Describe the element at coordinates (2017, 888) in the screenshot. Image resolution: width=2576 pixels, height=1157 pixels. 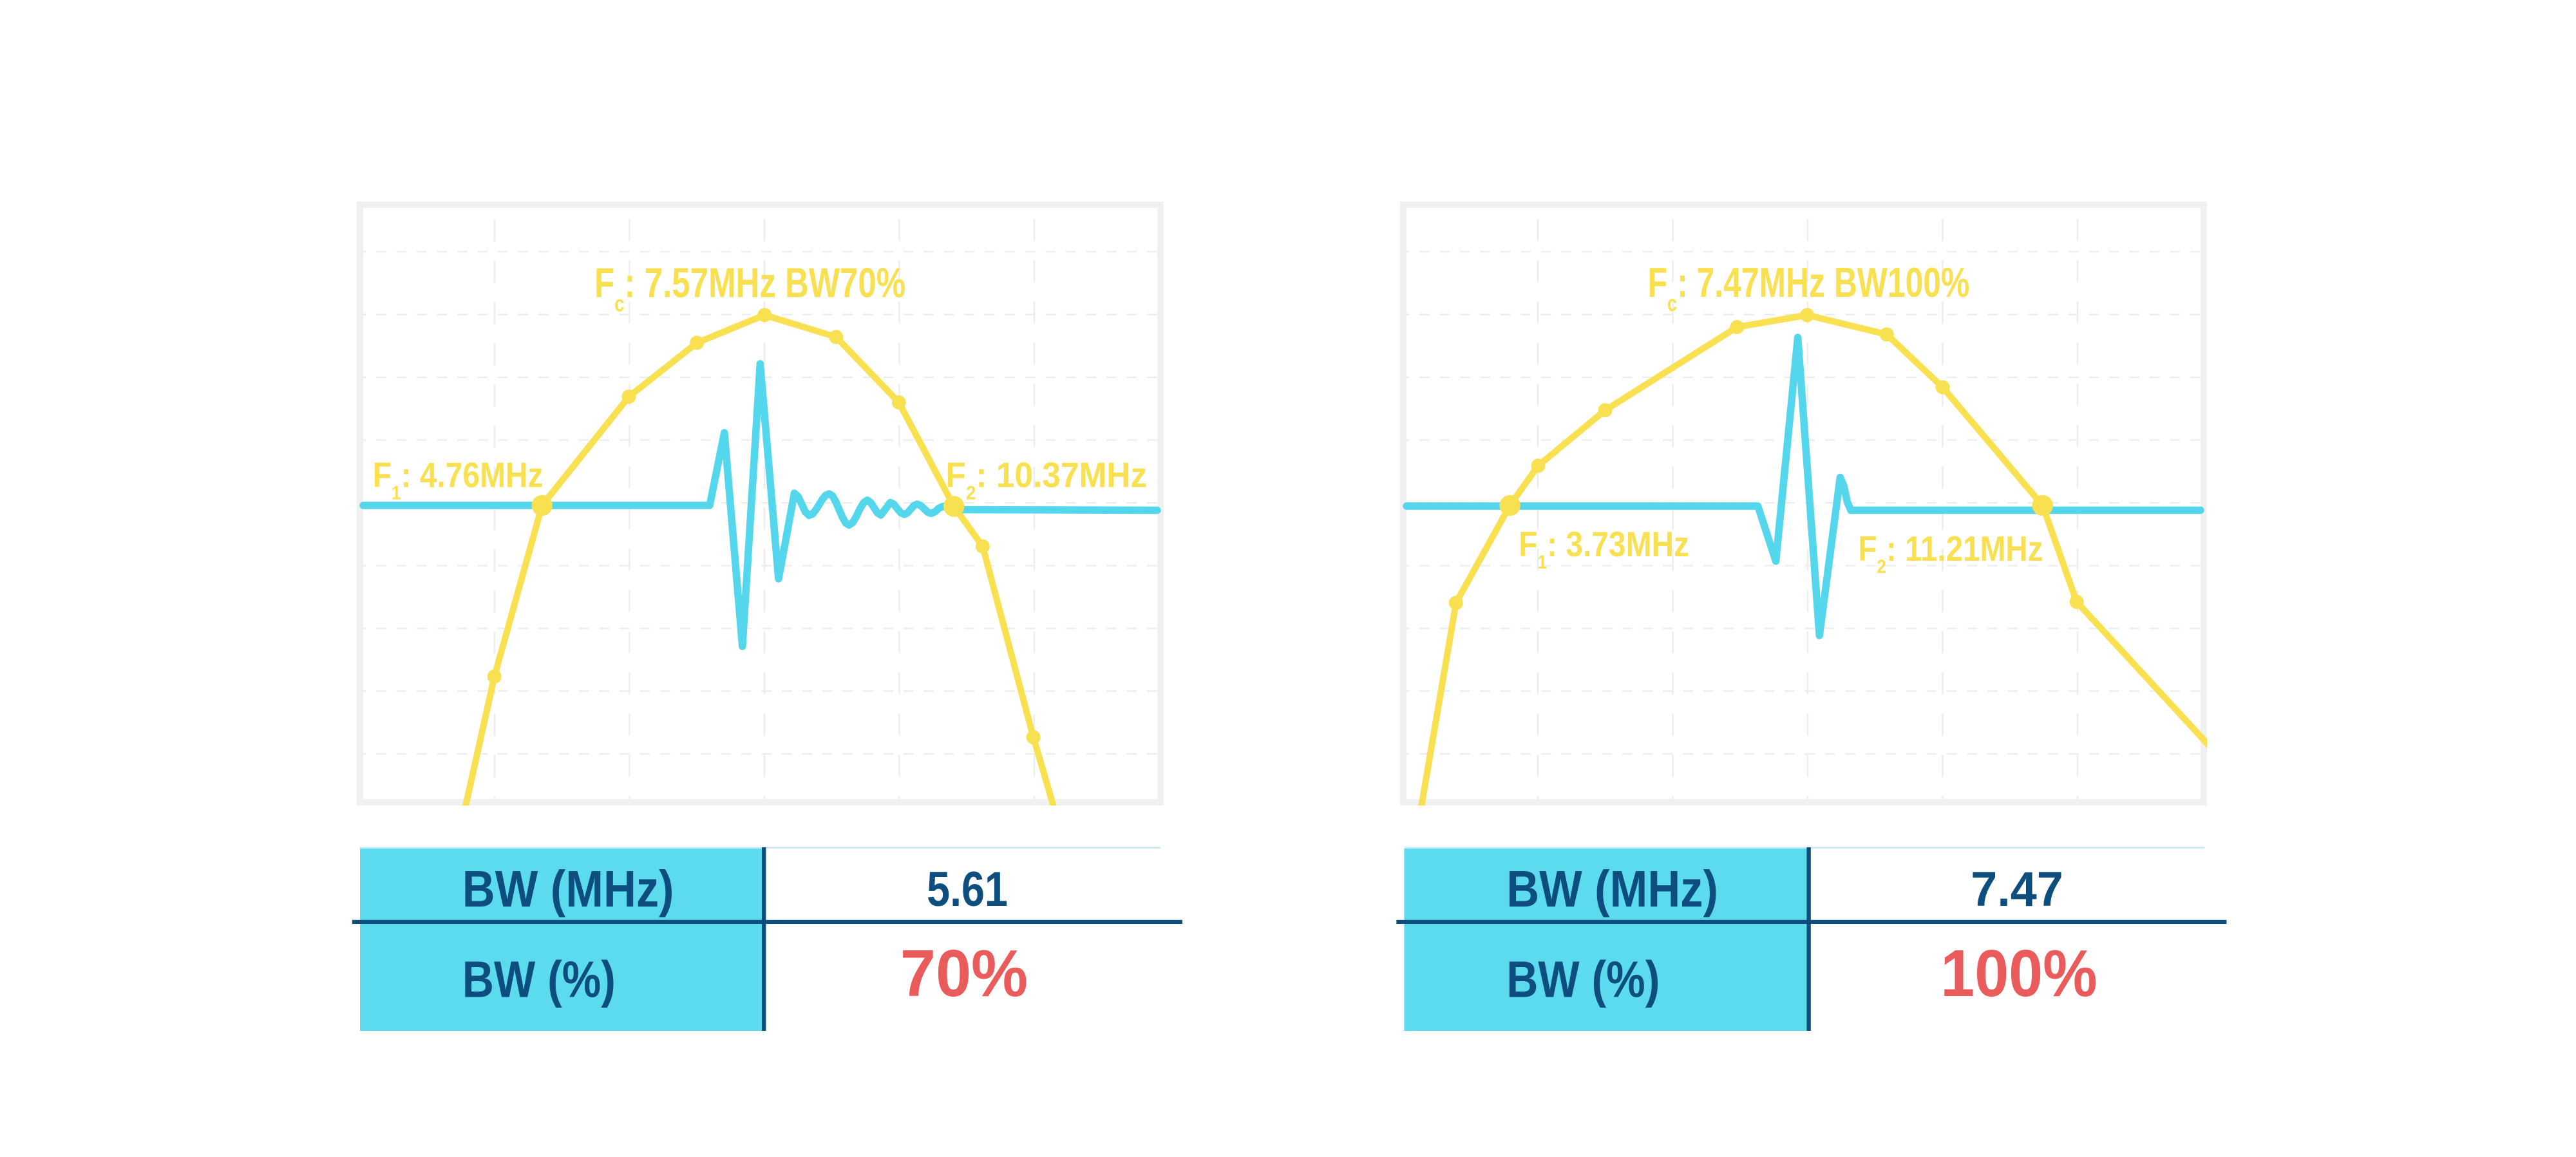
I see `svg-text: 7.47` at that location.